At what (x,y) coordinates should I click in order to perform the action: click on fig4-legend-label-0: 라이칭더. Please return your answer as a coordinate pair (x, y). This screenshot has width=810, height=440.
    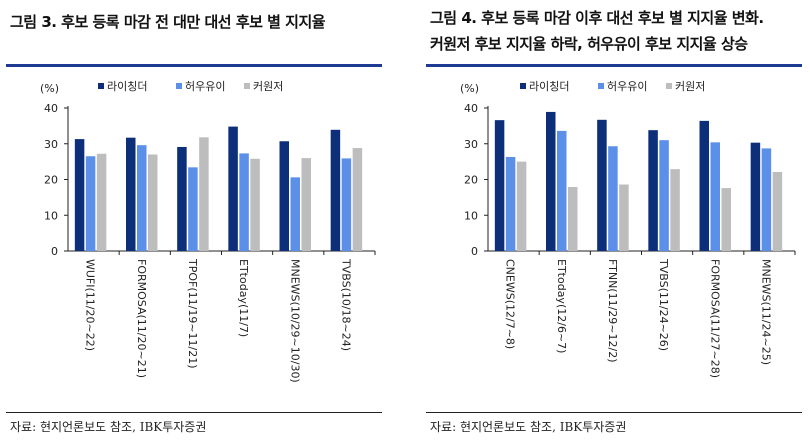
    Looking at the image, I should click on (549, 86).